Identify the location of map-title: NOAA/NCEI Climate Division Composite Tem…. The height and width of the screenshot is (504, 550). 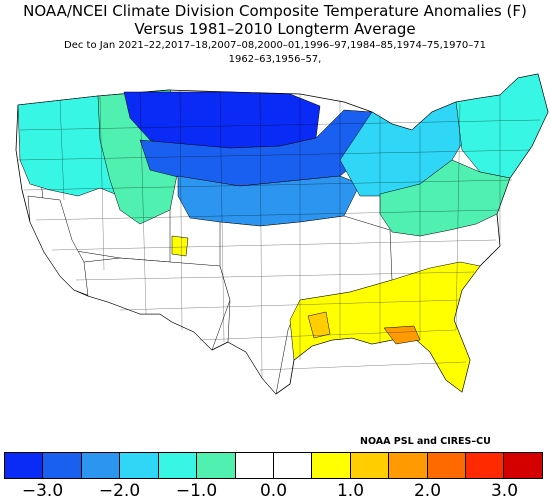
(275, 11).